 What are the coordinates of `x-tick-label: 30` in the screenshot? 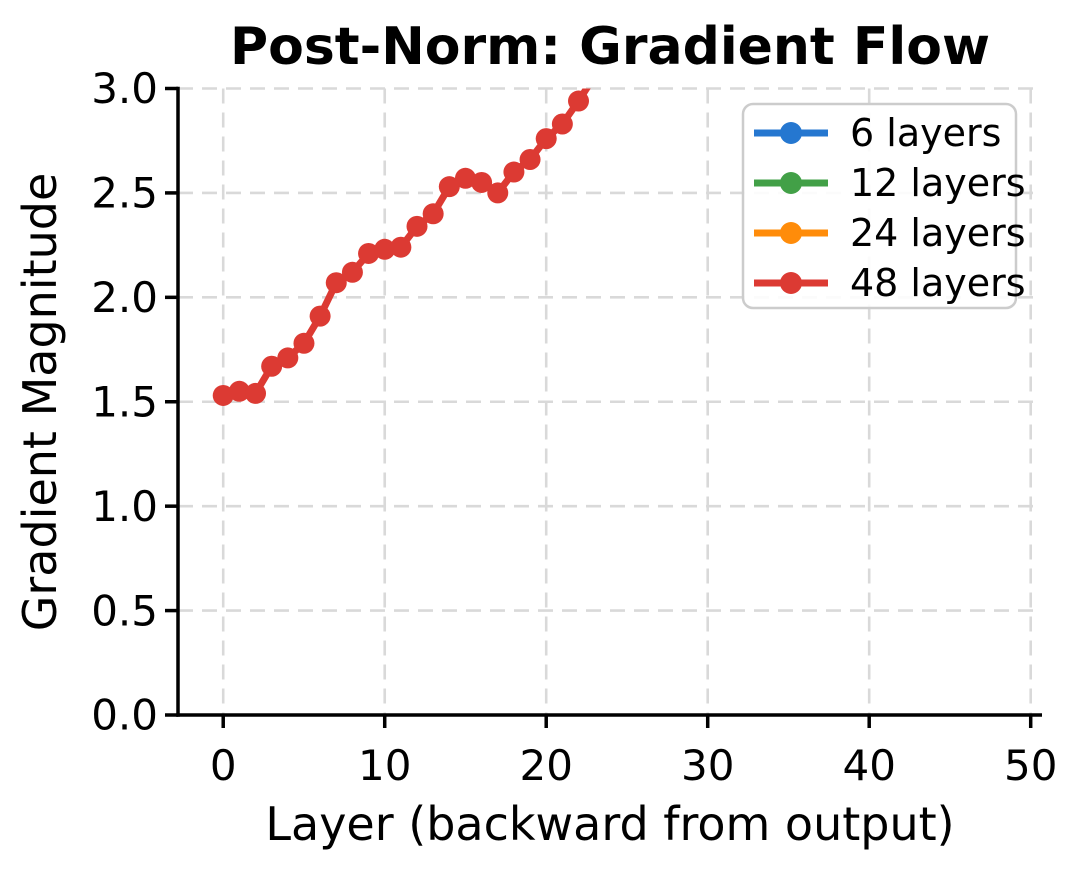 It's located at (707, 765).